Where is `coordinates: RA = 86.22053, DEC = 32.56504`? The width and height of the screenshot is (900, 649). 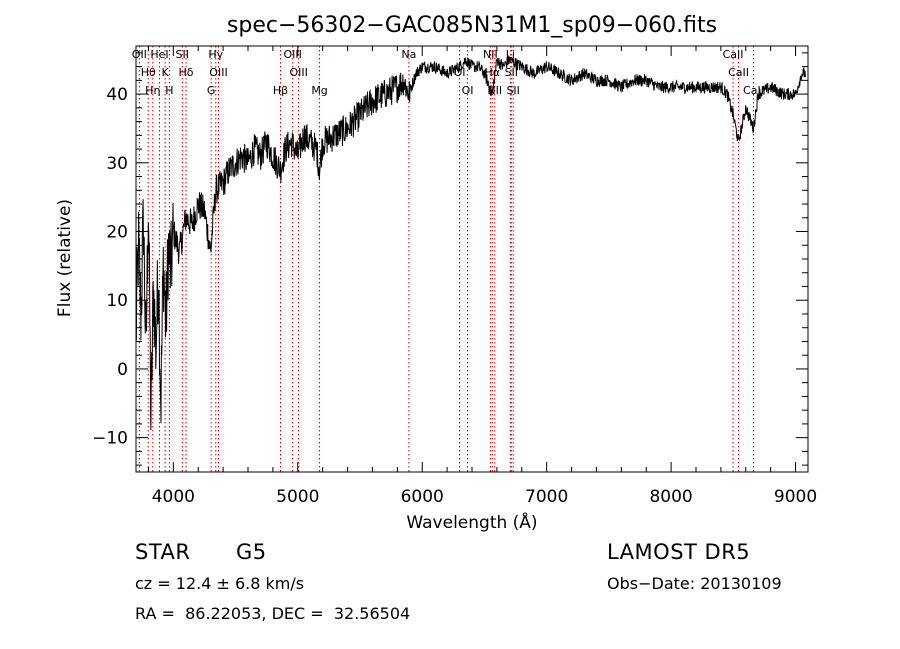 coordinates: RA = 86.22053, DEC = 32.56504 is located at coordinates (273, 613).